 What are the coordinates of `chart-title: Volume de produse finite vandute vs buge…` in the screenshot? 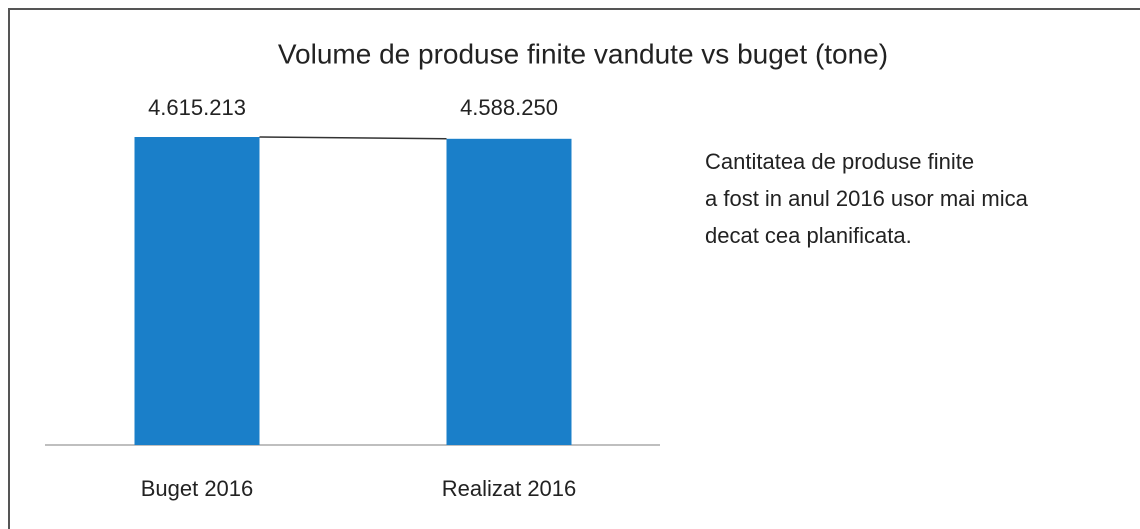 It's located at (583, 53).